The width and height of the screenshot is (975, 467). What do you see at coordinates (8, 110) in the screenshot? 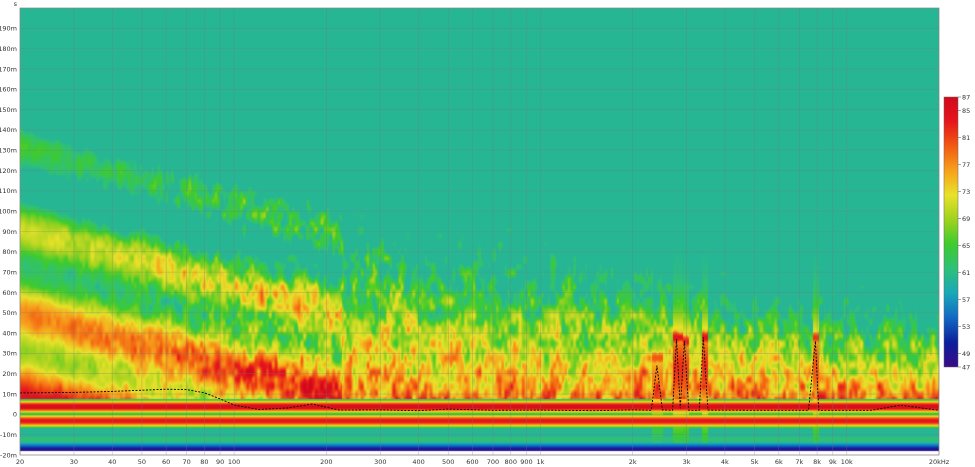
I see `y-tick-label: 150m` at bounding box center [8, 110].